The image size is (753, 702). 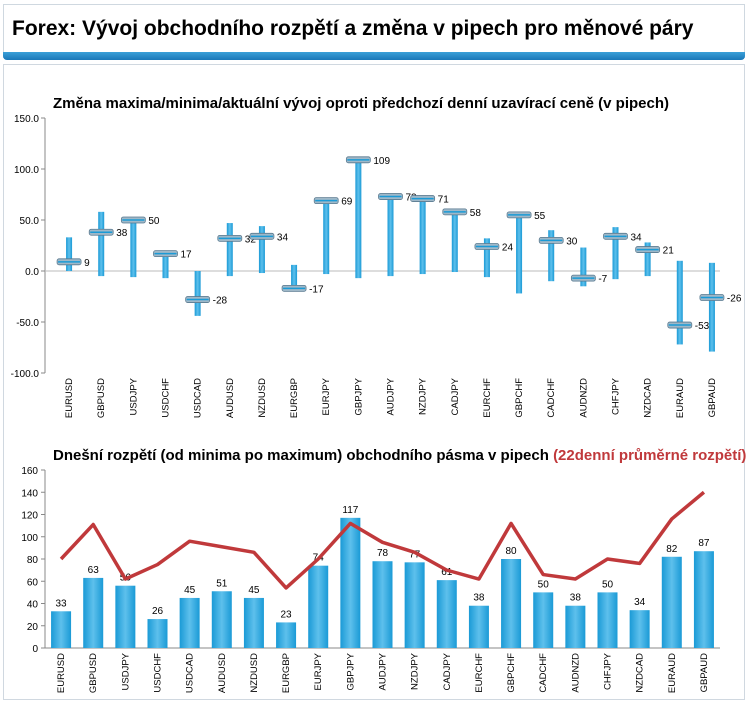 What do you see at coordinates (29, 538) in the screenshot?
I see `y-tick-label: 100` at bounding box center [29, 538].